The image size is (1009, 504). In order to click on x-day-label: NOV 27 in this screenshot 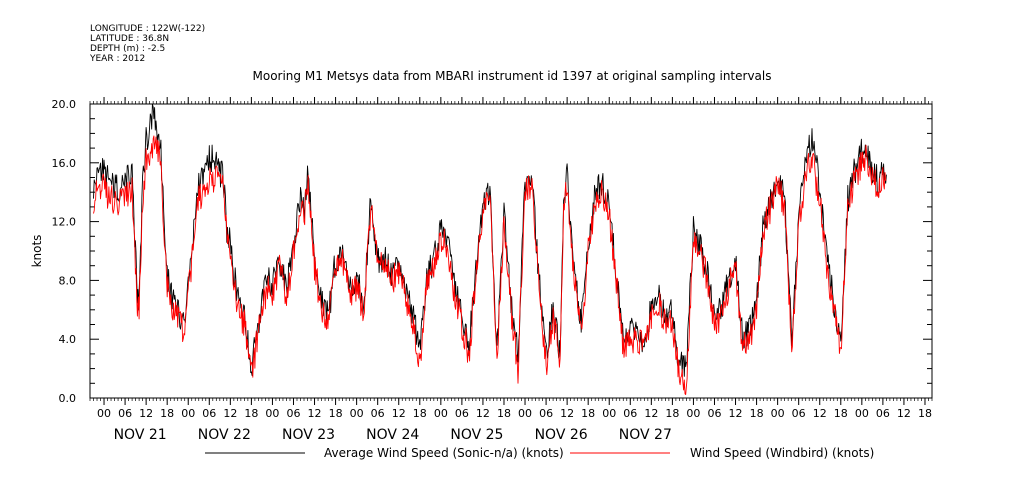, I will do `click(645, 435)`.